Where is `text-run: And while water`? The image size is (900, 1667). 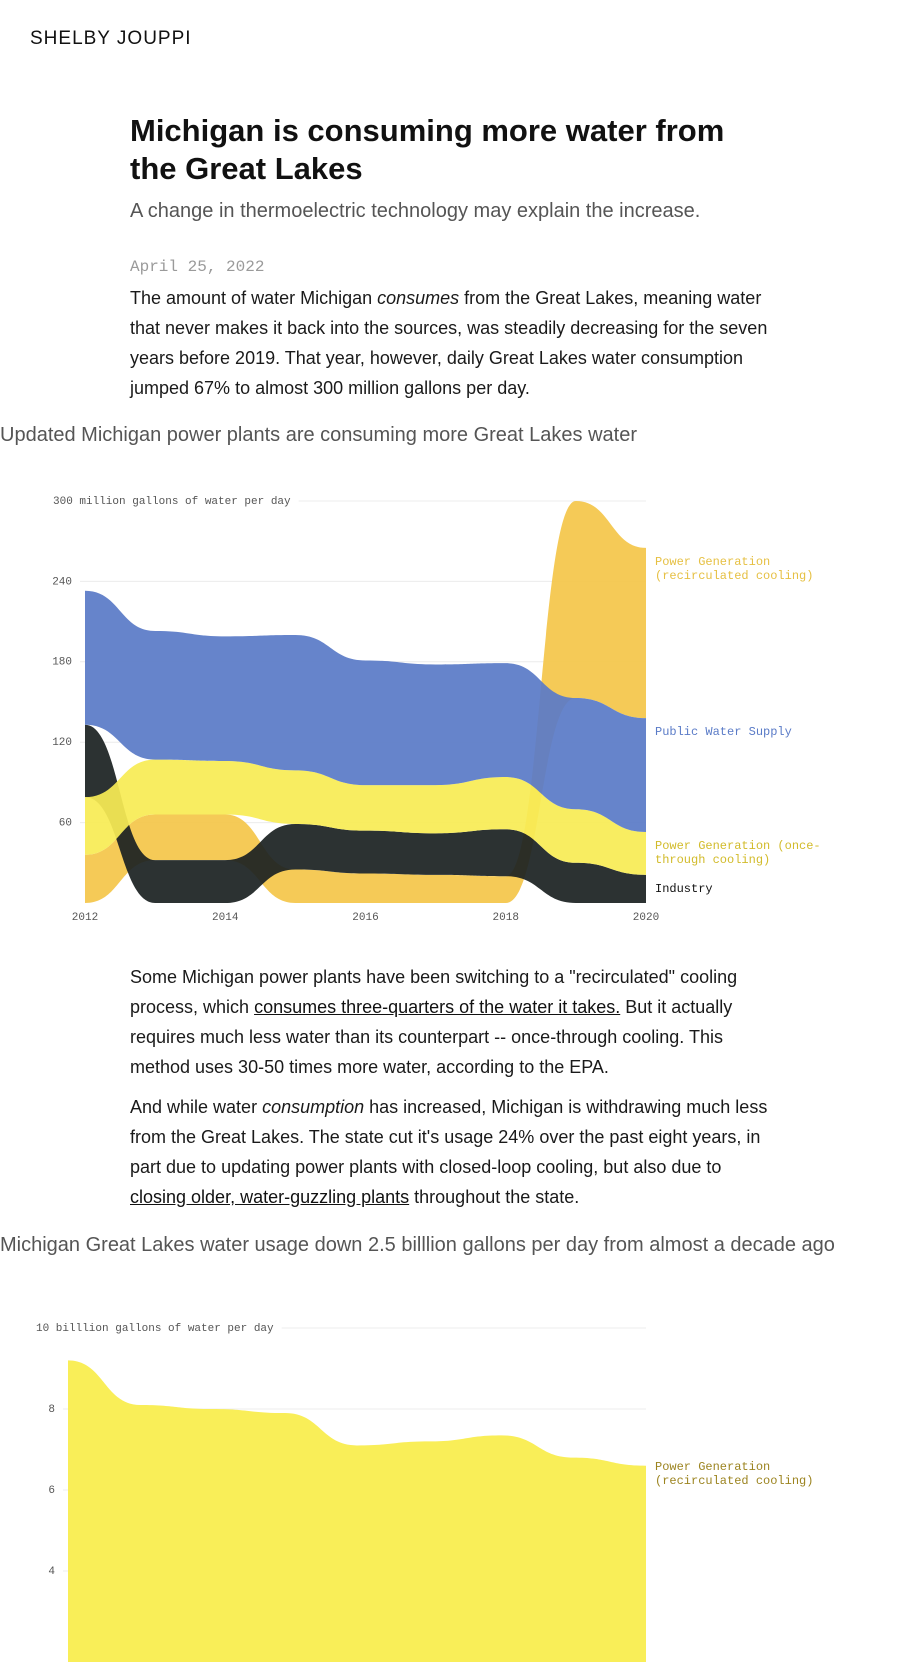 text-run: And while water is located at coordinates (196, 1107).